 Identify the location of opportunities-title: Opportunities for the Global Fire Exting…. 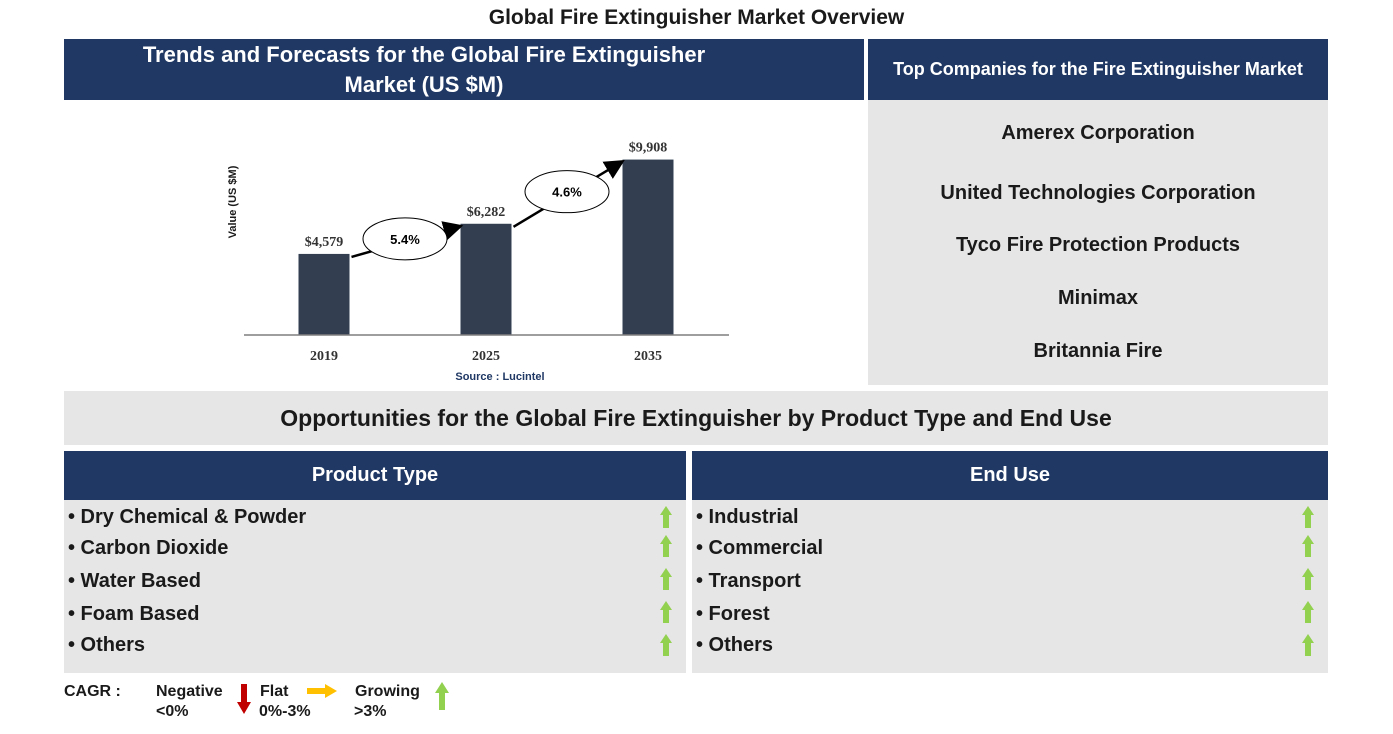
(696, 418).